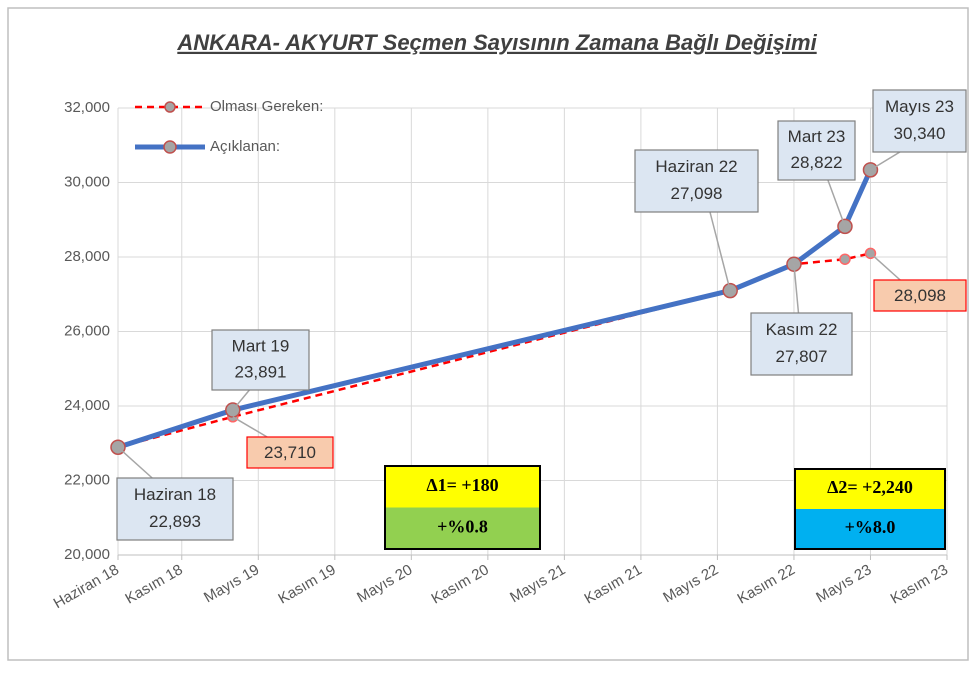 Image resolution: width=976 pixels, height=674 pixels. I want to click on point-label: Mayıs 23, so click(919, 106).